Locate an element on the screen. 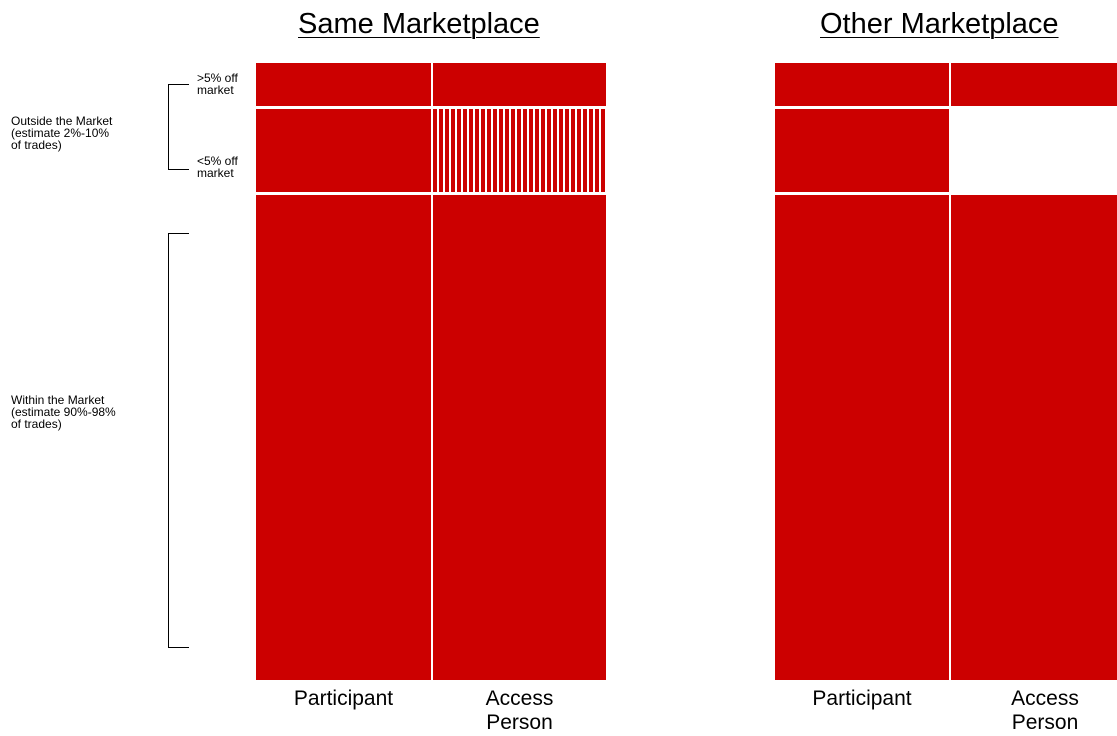 The image size is (1117, 736). other-access-person-column-label: Access Person is located at coordinates (1045, 710).